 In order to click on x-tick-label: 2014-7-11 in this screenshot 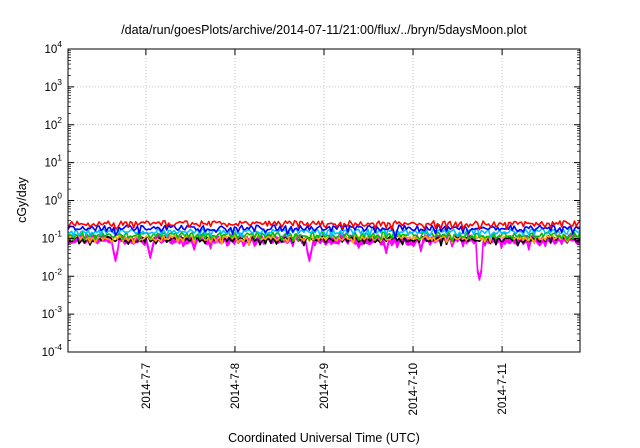, I will do `click(503, 389)`.